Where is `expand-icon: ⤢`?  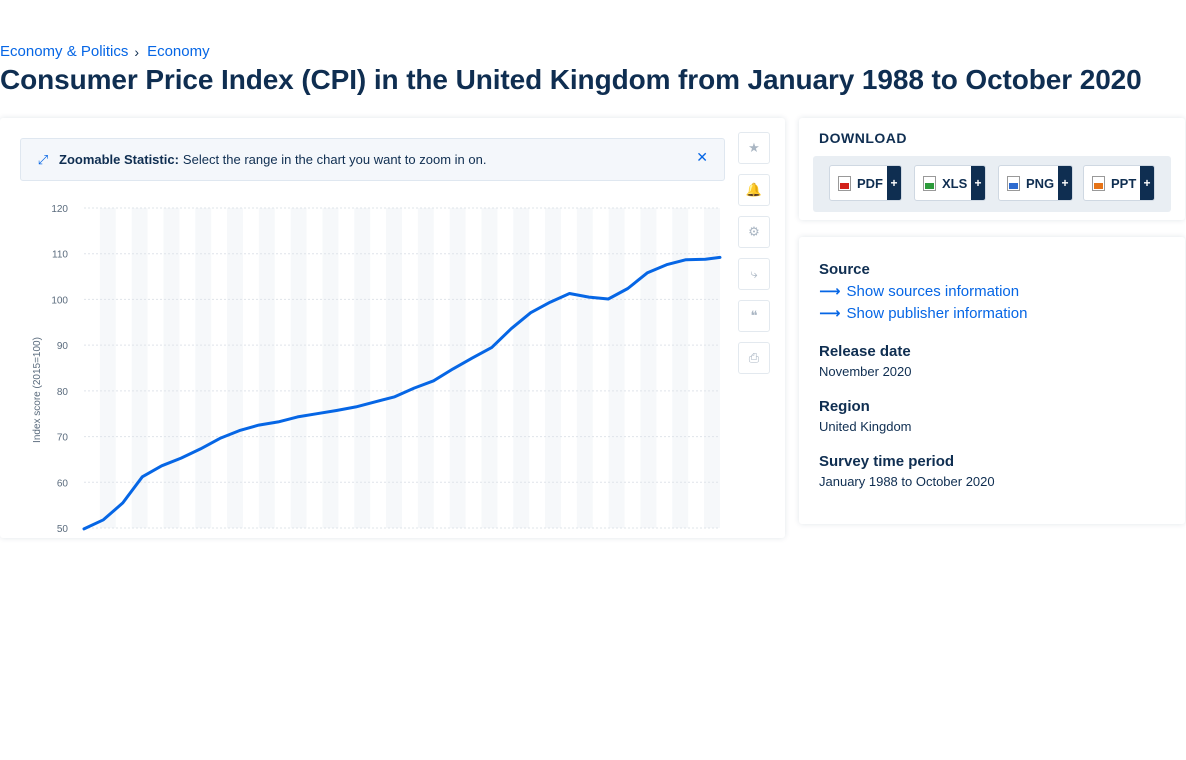
expand-icon: ⤢ is located at coordinates (43, 159).